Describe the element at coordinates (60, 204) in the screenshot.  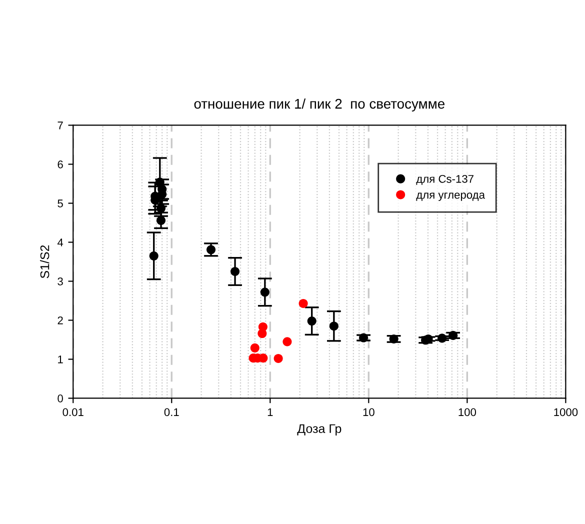
I see `y-tick-label: 5` at that location.